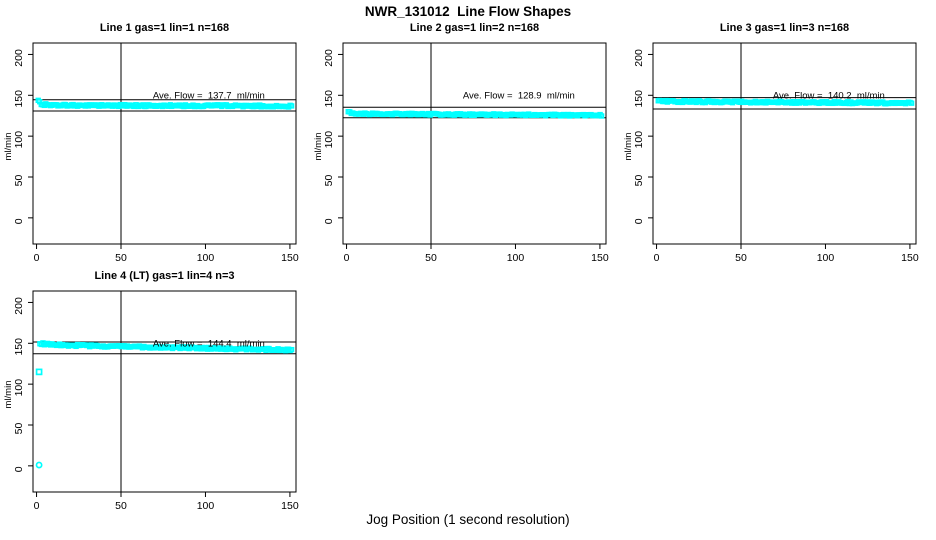 The height and width of the screenshot is (540, 936). What do you see at coordinates (829, 95) in the screenshot?
I see `svg-text: Ave. Flow = 140.2 ml/min` at bounding box center [829, 95].